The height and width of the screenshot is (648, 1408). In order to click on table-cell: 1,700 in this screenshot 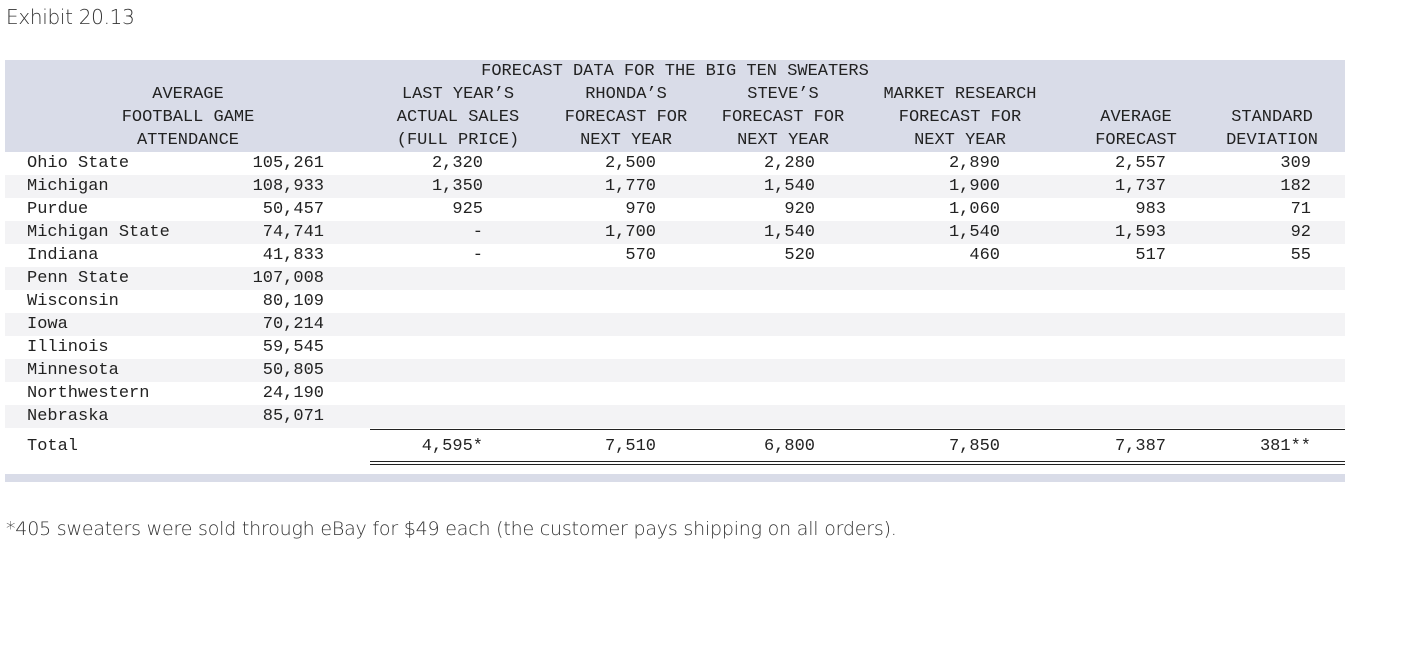, I will do `click(630, 232)`.